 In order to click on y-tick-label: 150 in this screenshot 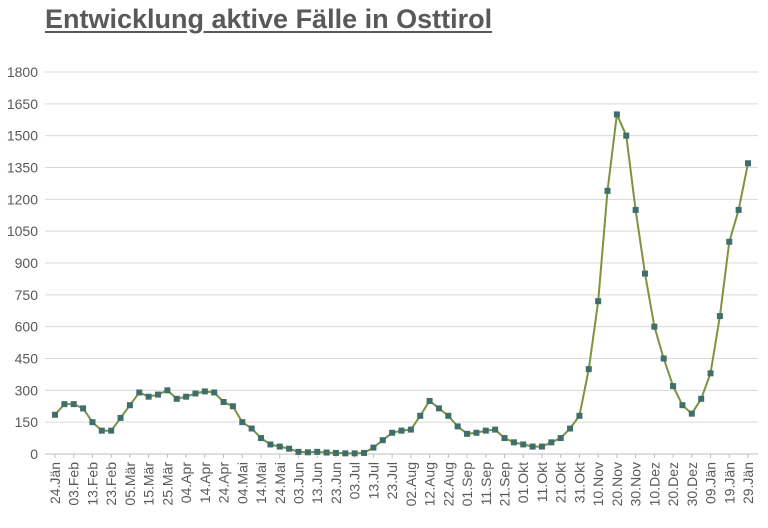, I will do `click(27, 422)`.